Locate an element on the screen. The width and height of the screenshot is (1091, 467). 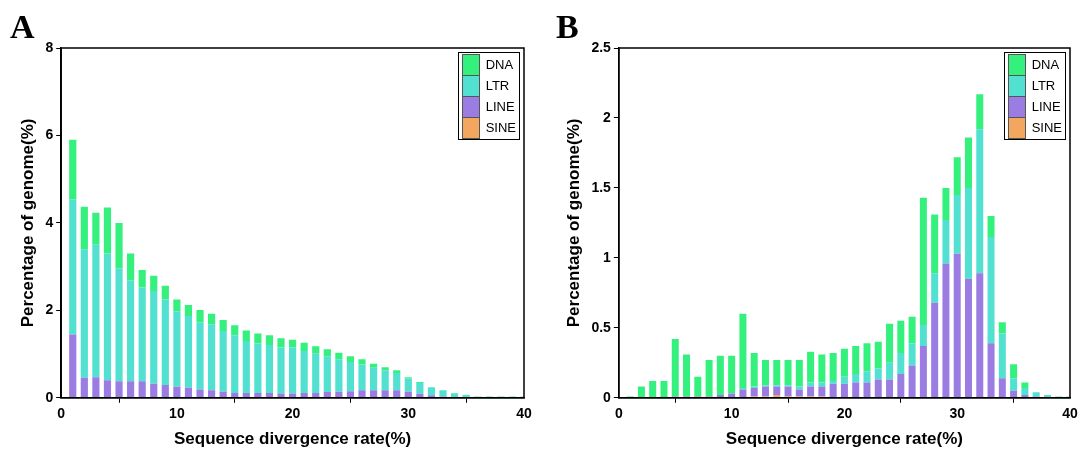
chart-title: B is located at coordinates (567, 27).